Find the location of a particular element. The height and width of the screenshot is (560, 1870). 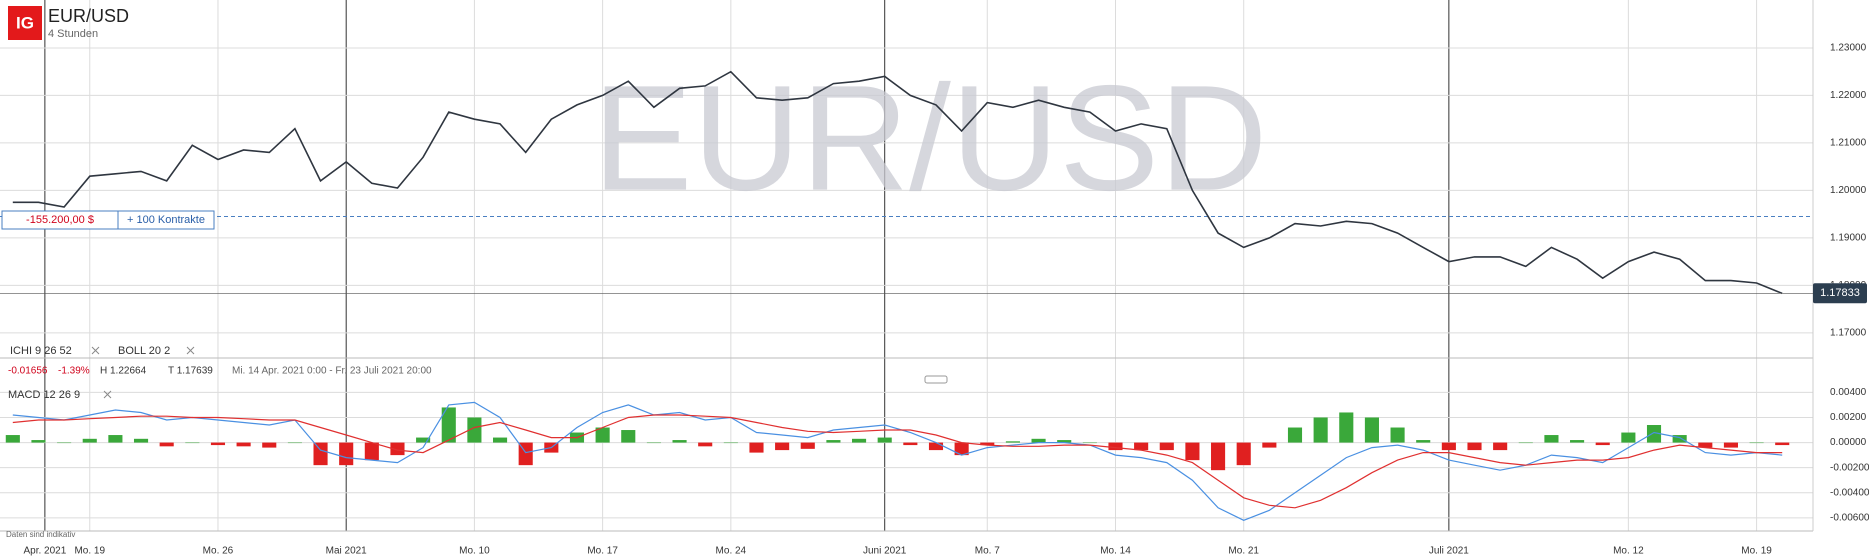

x-tick-label: Mo. 12 is located at coordinates (1628, 551).